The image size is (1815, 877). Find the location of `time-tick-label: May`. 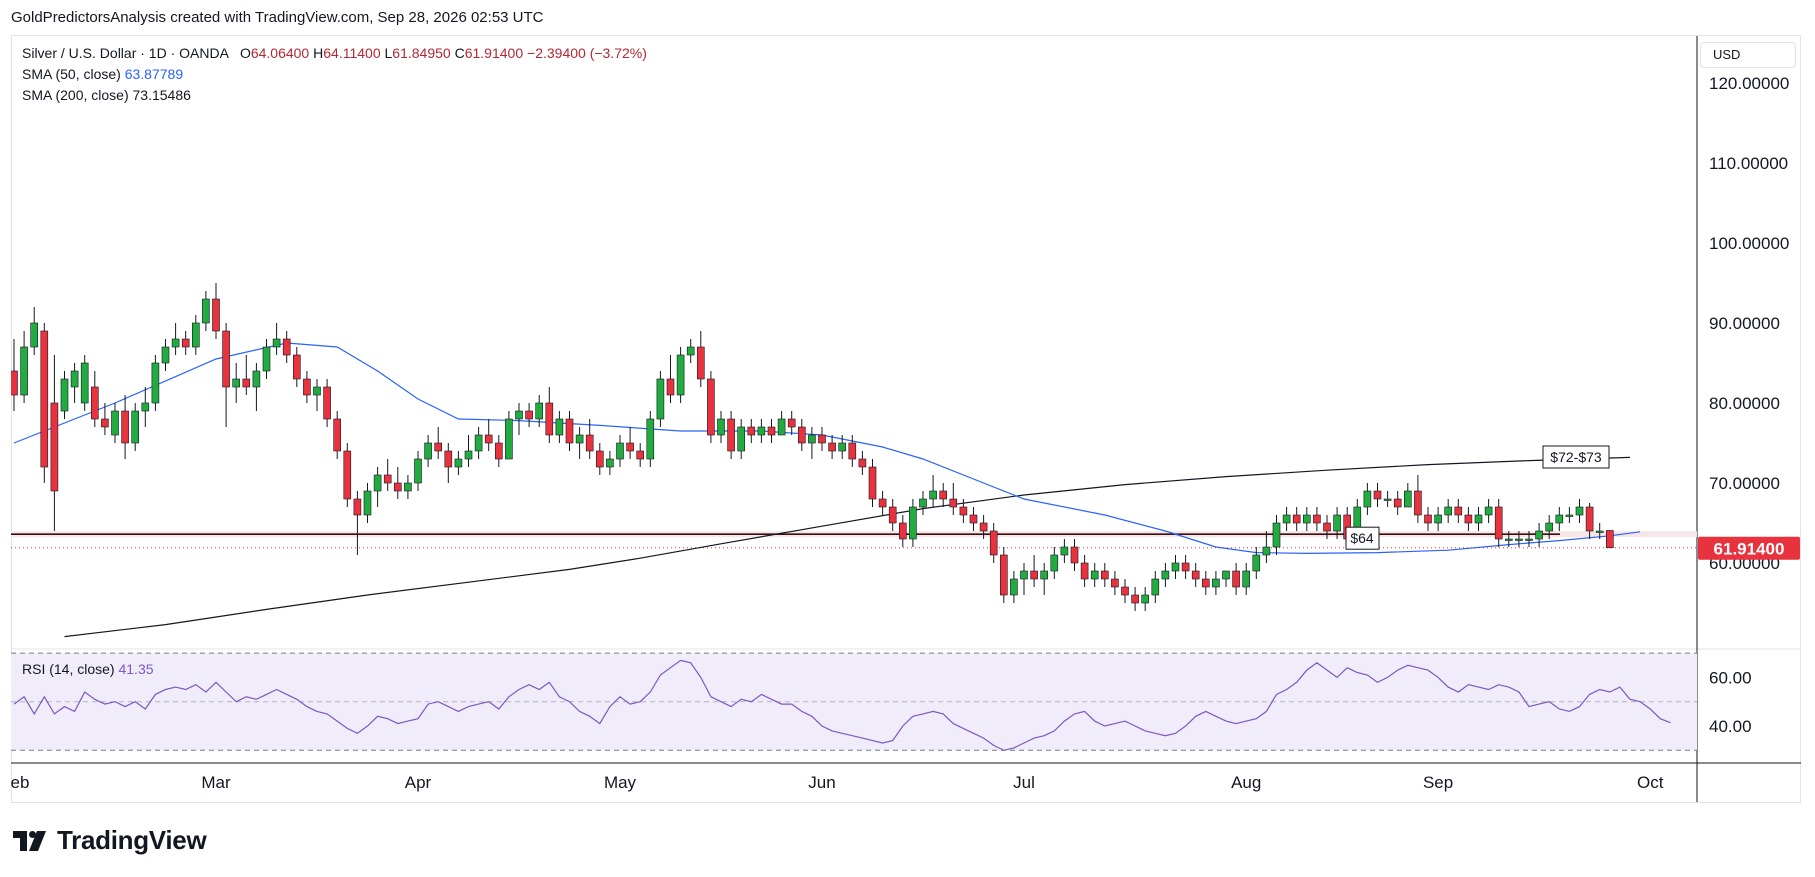

time-tick-label: May is located at coordinates (620, 782).